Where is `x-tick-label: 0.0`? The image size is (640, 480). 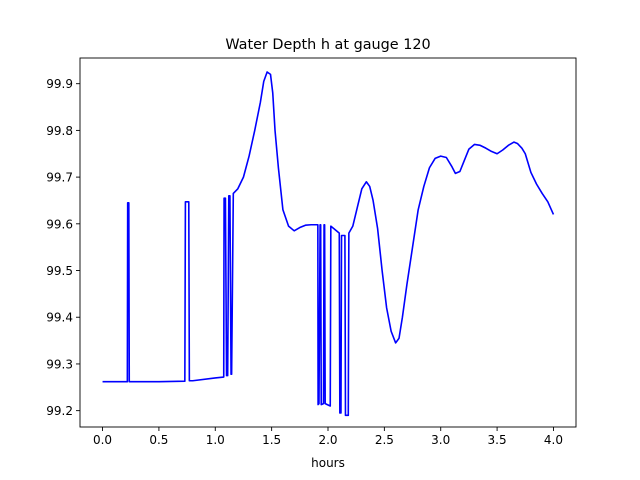 x-tick-label: 0.0 is located at coordinates (102, 440).